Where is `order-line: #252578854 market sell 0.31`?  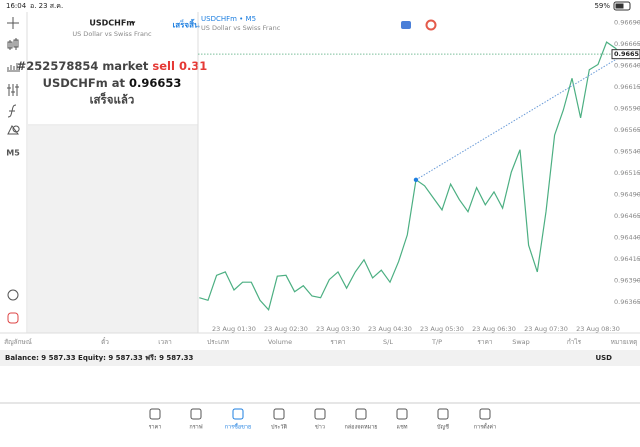
order-line: #252578854 market sell 0.31 is located at coordinates (112, 66).